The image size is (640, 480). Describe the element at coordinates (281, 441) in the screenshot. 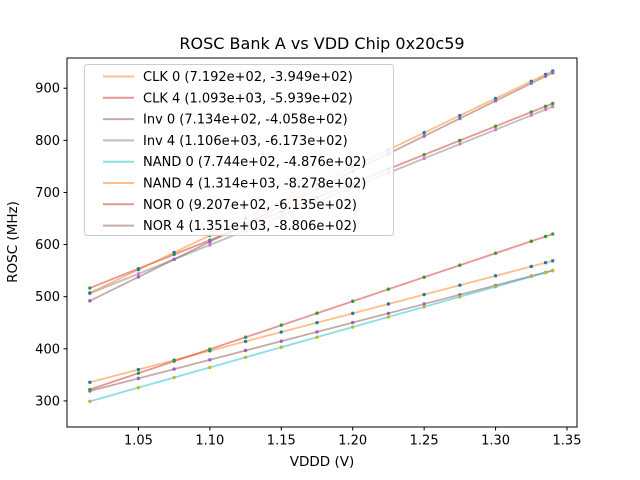

I see `x-tick-label: 1.15` at that location.